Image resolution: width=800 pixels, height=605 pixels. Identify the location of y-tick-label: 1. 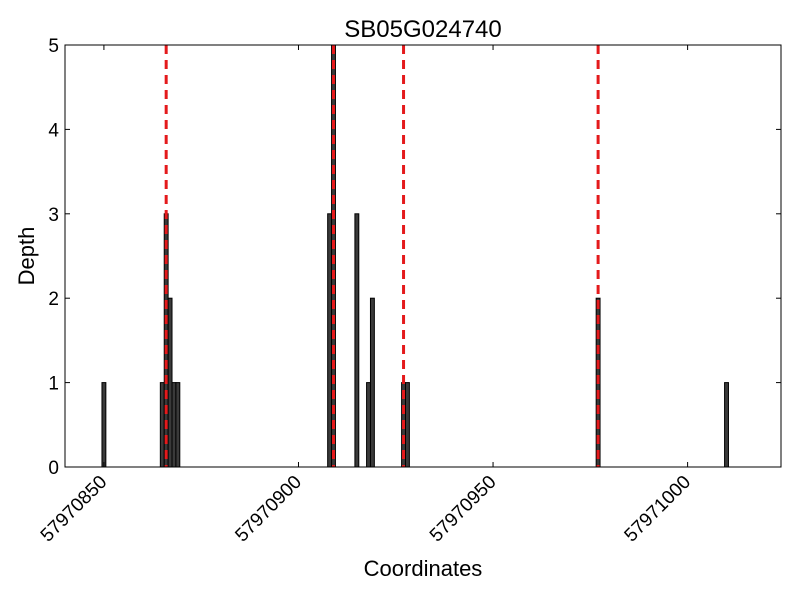
(53, 384).